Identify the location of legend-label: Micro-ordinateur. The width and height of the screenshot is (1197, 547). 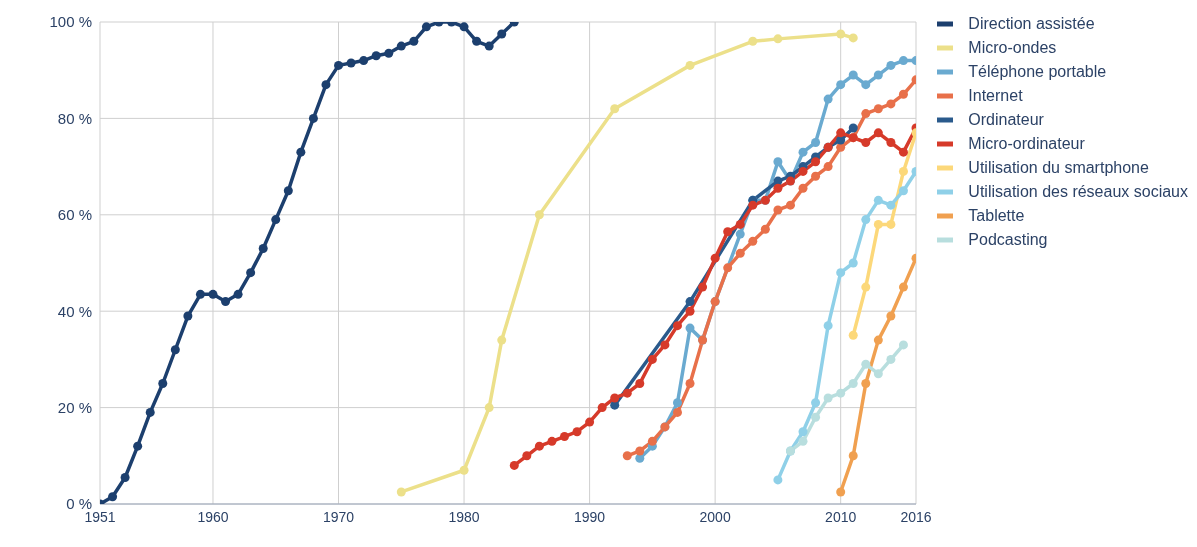
(1026, 144).